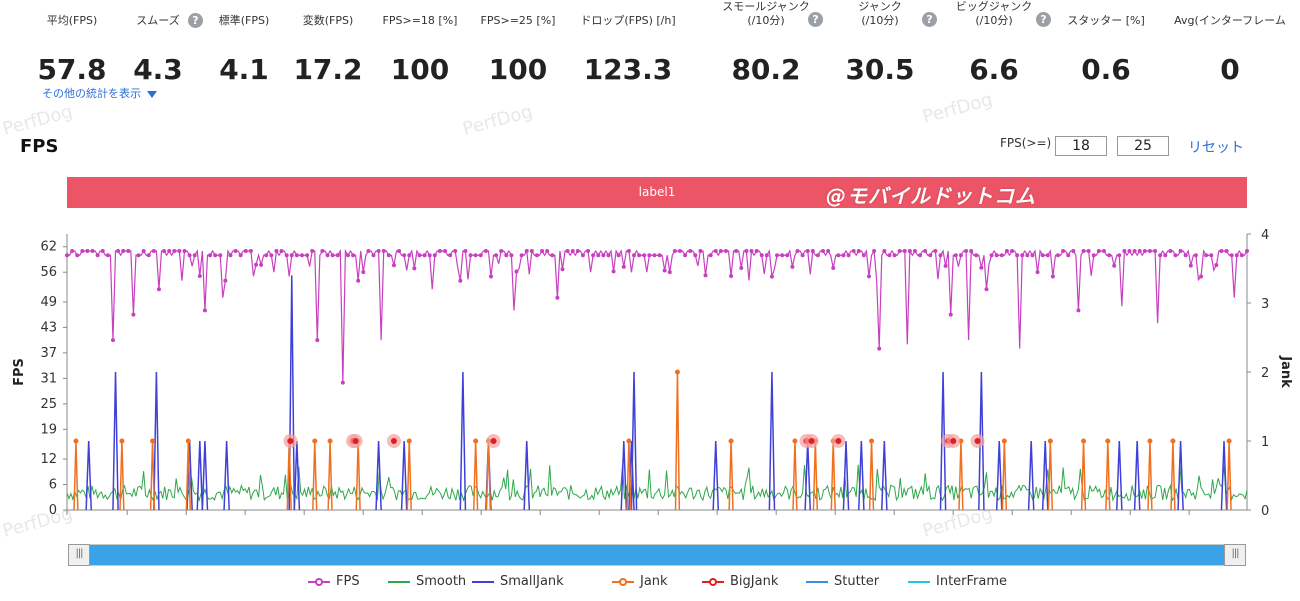  Describe the element at coordinates (319, 582) in the screenshot. I see `legend-line-icon` at that location.